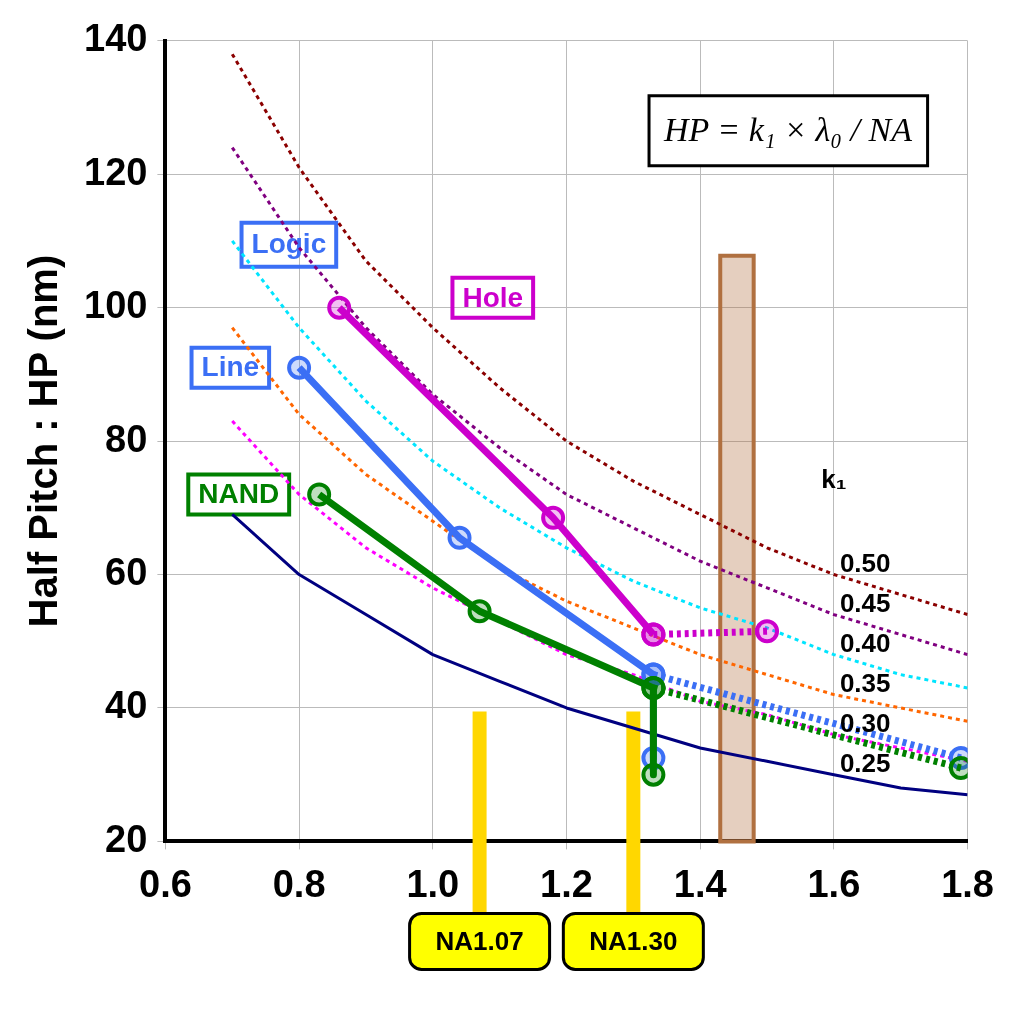 The image size is (1016, 1015). Describe the element at coordinates (865, 642) in the screenshot. I see `series-label: 0.40` at that location.